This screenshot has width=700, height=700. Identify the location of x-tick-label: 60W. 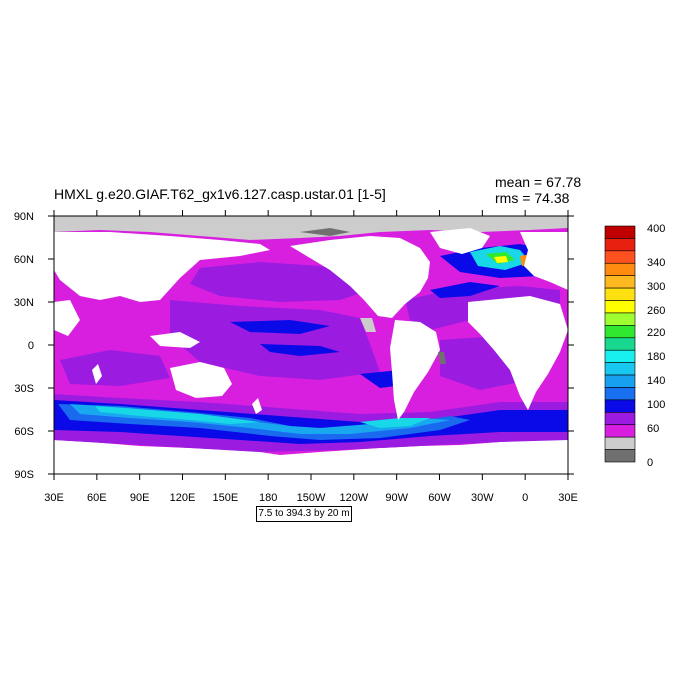
(439, 498).